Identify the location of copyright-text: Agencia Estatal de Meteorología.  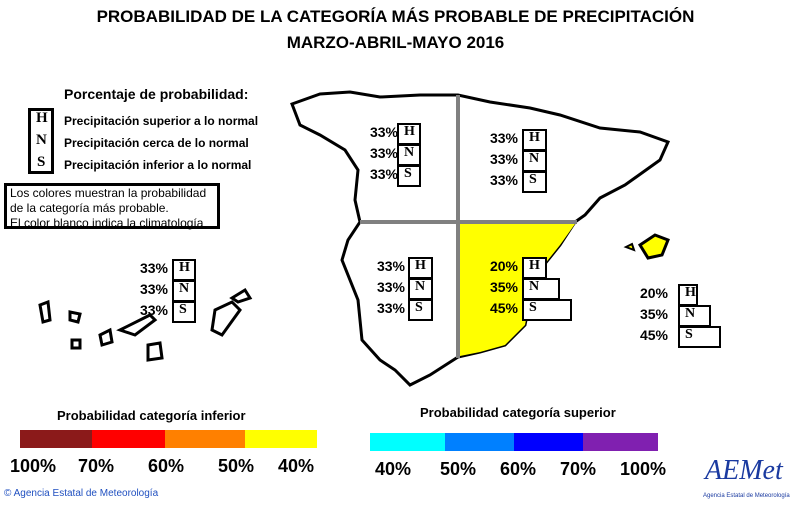
(86, 493).